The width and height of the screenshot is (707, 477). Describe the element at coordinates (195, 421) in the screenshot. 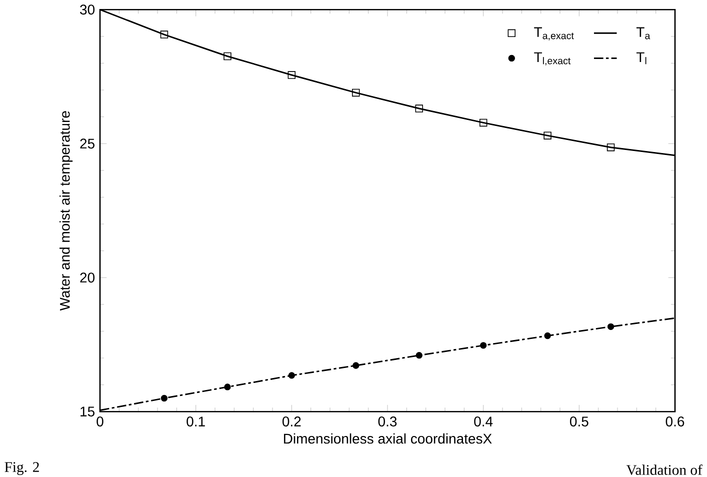

I see `x-tick-label: 0.1` at that location.